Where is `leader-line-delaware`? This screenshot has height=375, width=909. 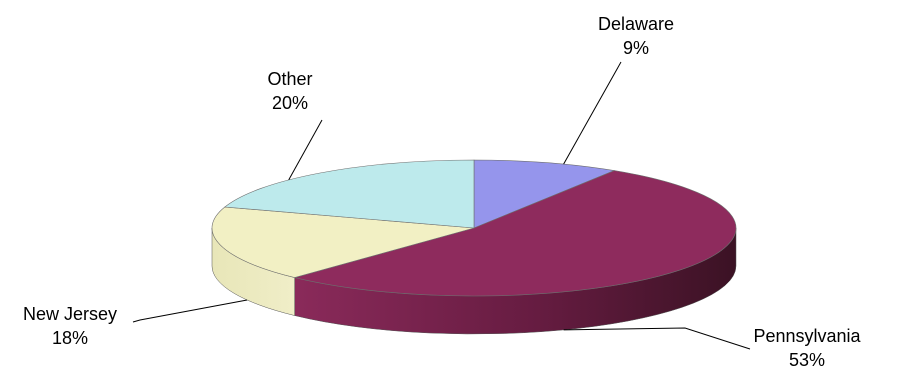
leader-line-delaware is located at coordinates (592, 113).